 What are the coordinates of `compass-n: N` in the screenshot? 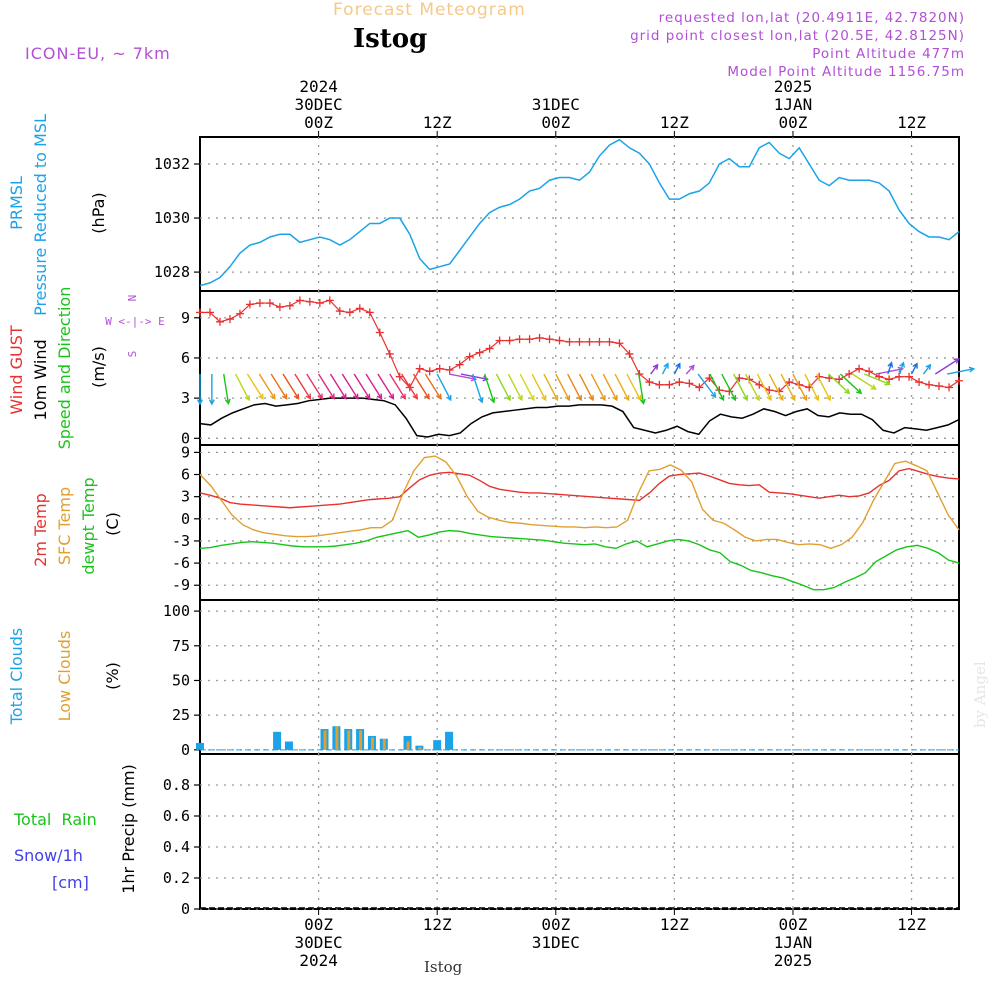 It's located at (132, 298).